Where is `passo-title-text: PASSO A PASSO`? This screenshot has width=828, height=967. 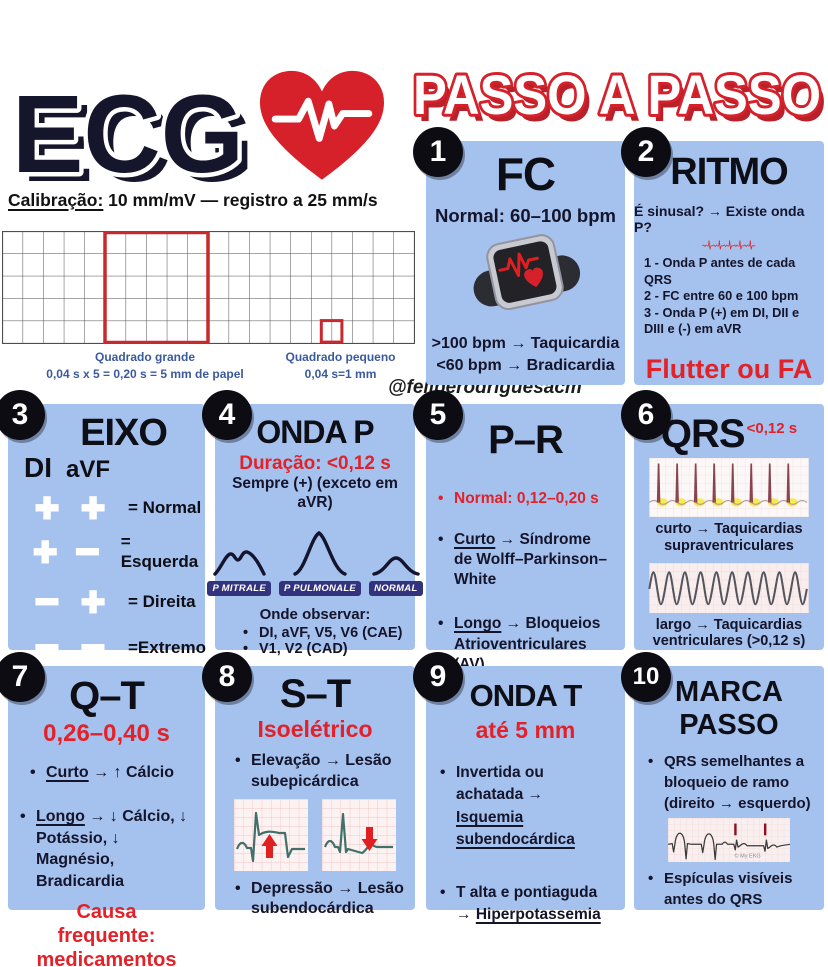
passo-title-text: PASSO A PASSO is located at coordinates (617, 94).